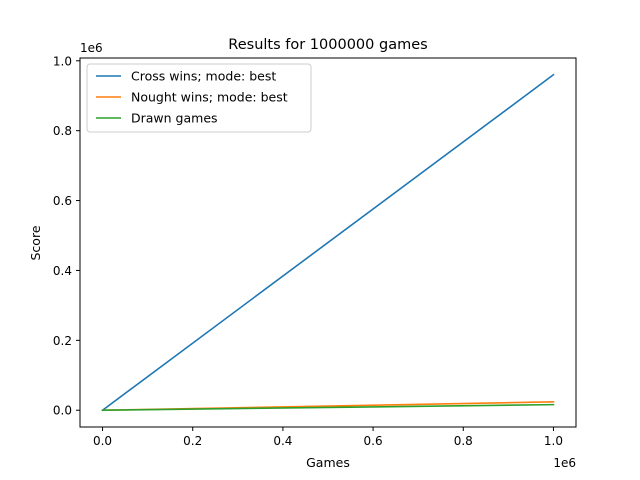 This screenshot has height=480, width=640. Describe the element at coordinates (174, 118) in the screenshot. I see `legend-label-drawn: Drawn games` at that location.